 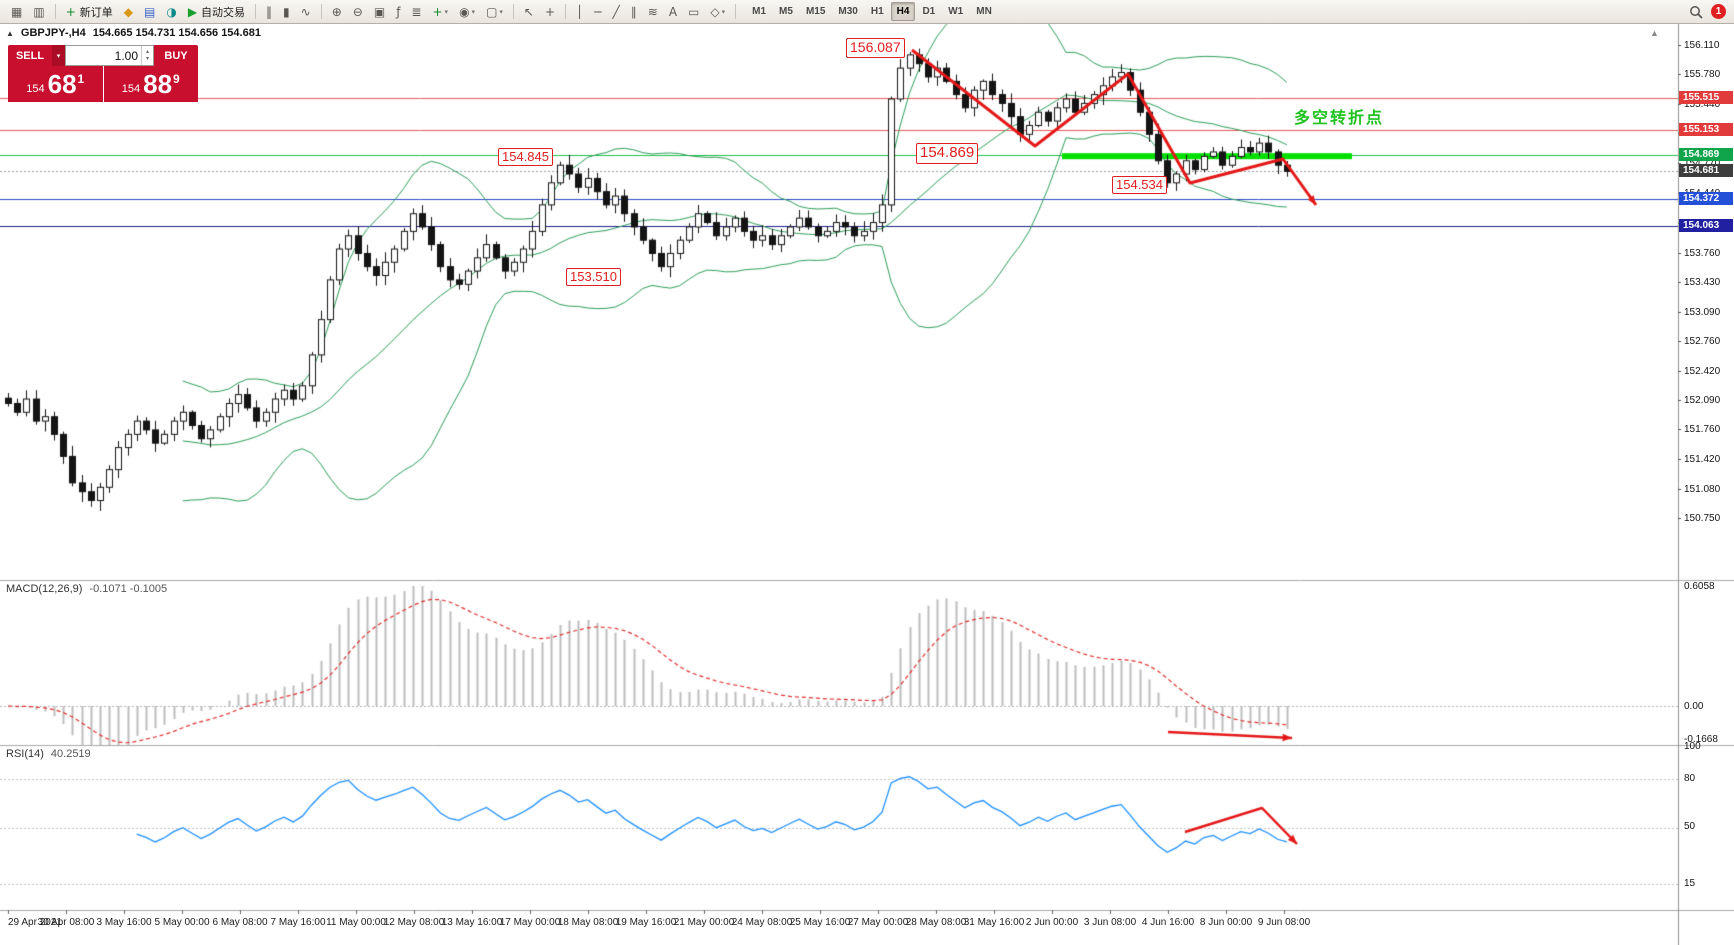 I want to click on time-axis-label: 31 May 16:00, so click(x=994, y=922).